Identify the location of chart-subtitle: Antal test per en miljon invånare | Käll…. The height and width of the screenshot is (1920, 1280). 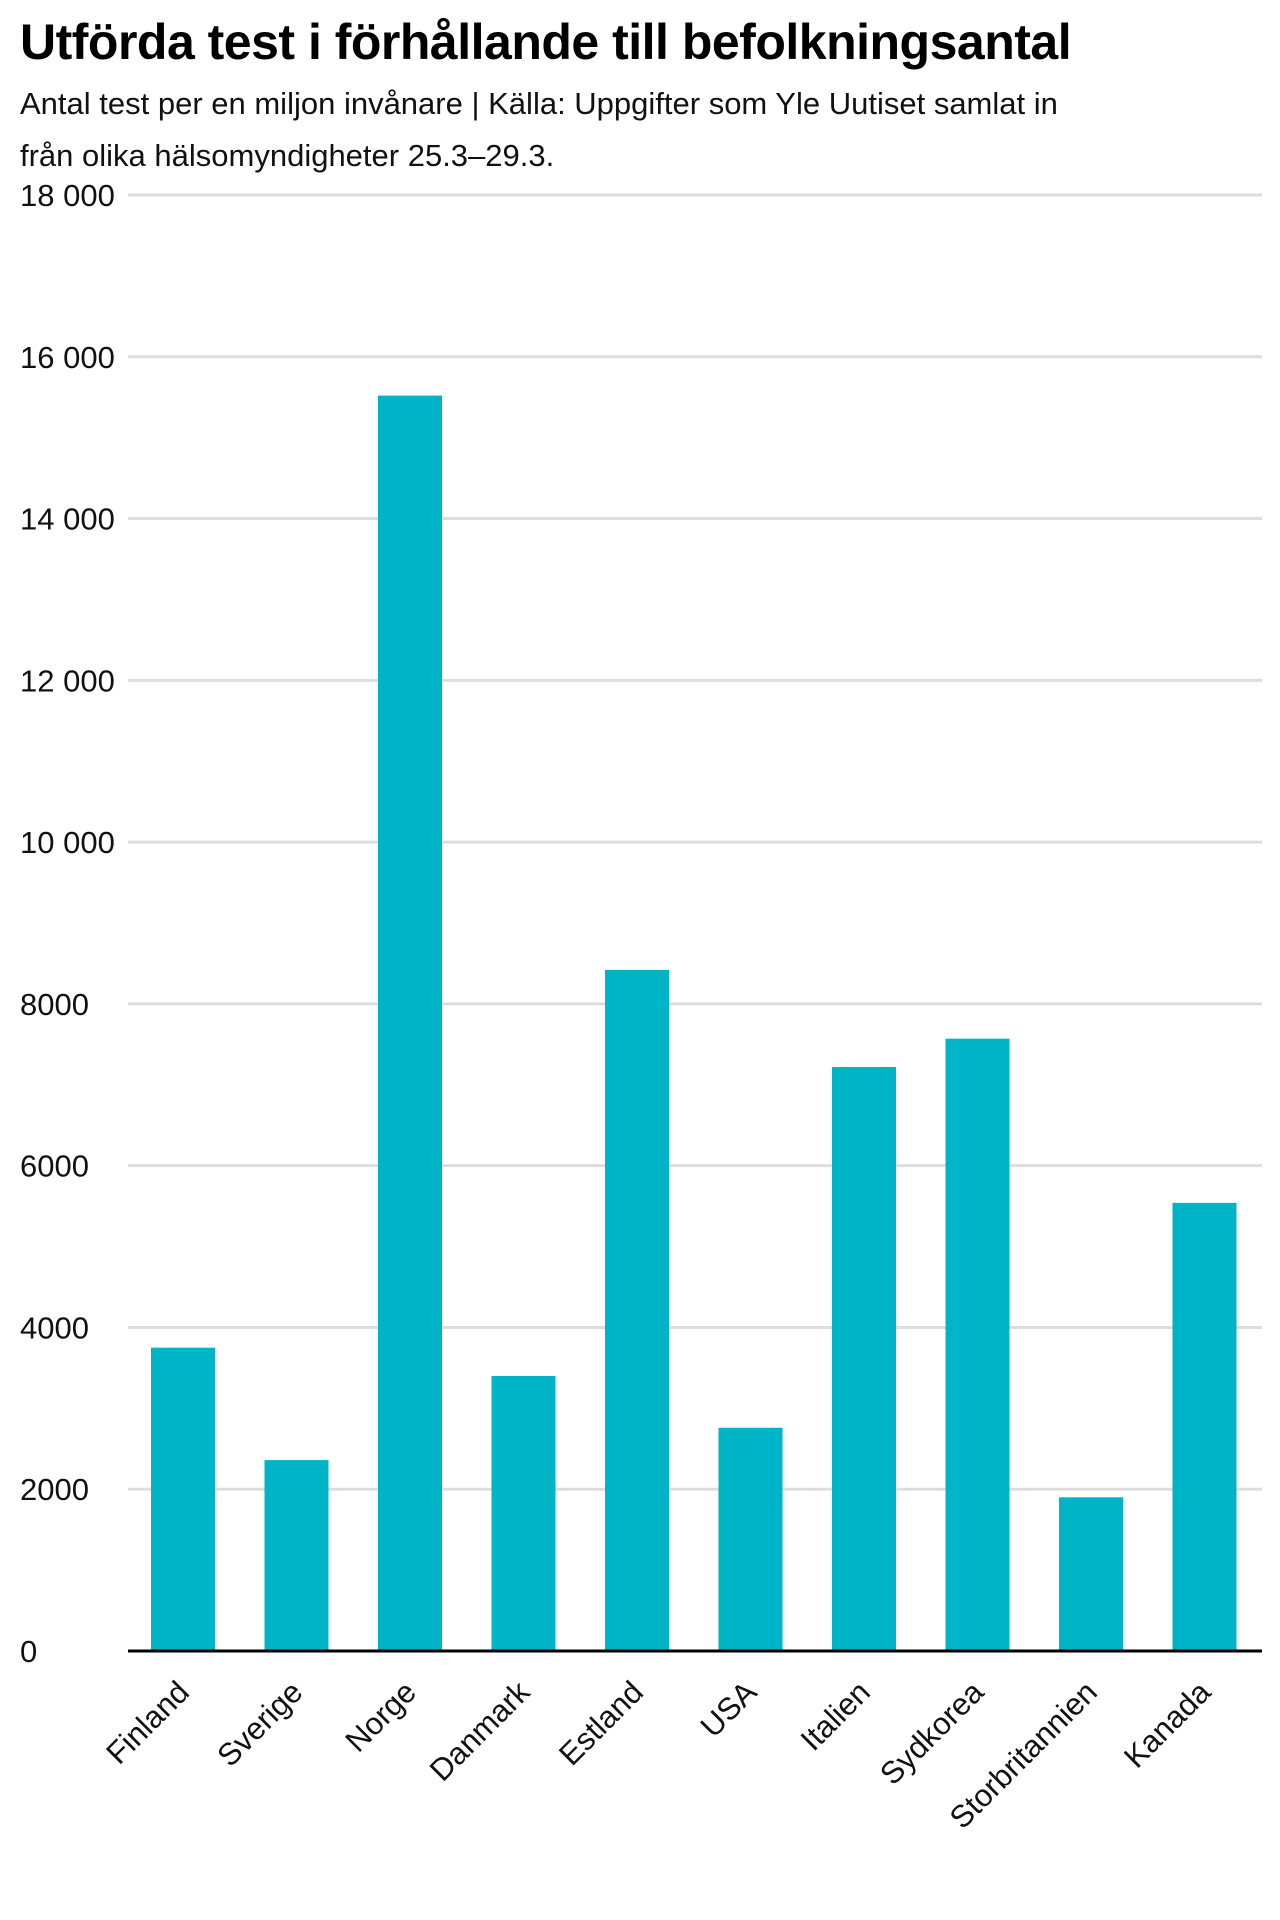
(539, 129).